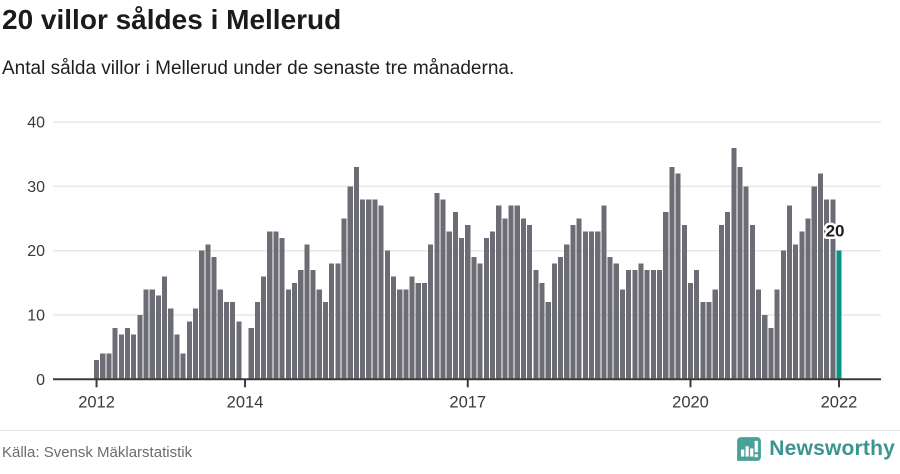 Image resolution: width=900 pixels, height=474 pixels. What do you see at coordinates (36, 251) in the screenshot?
I see `y-axis-tick-label: 20` at bounding box center [36, 251].